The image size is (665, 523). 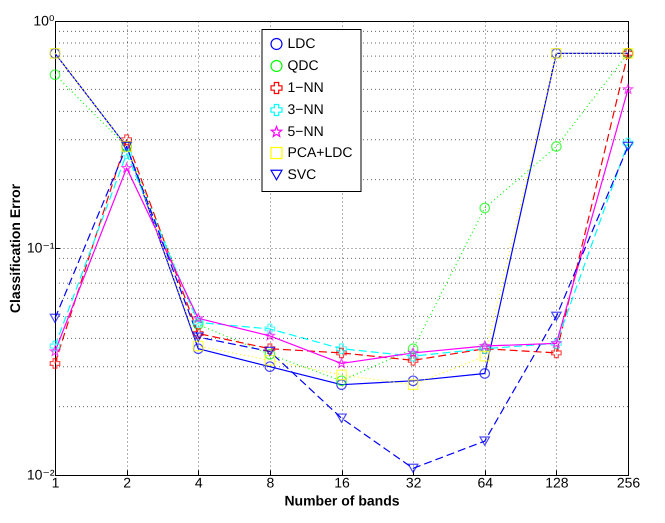 What do you see at coordinates (40, 248) in the screenshot?
I see `y-tick-label: 10⁻¹` at bounding box center [40, 248].